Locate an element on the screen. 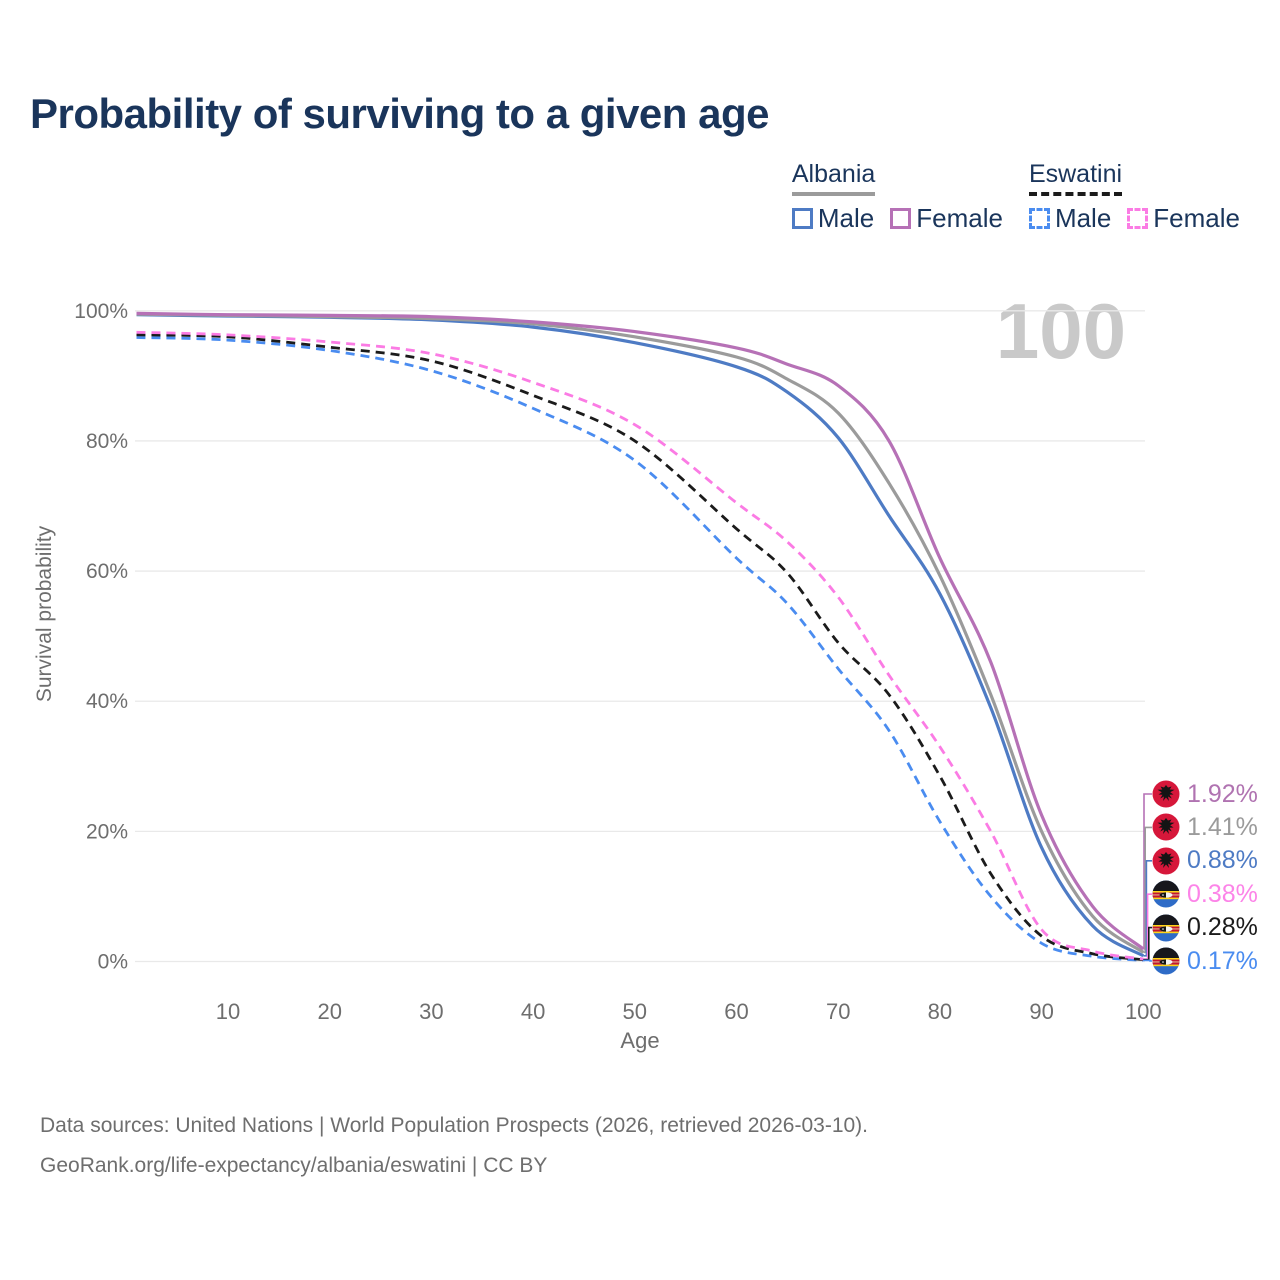  legend-item-albania-female: Female is located at coordinates (946, 218).